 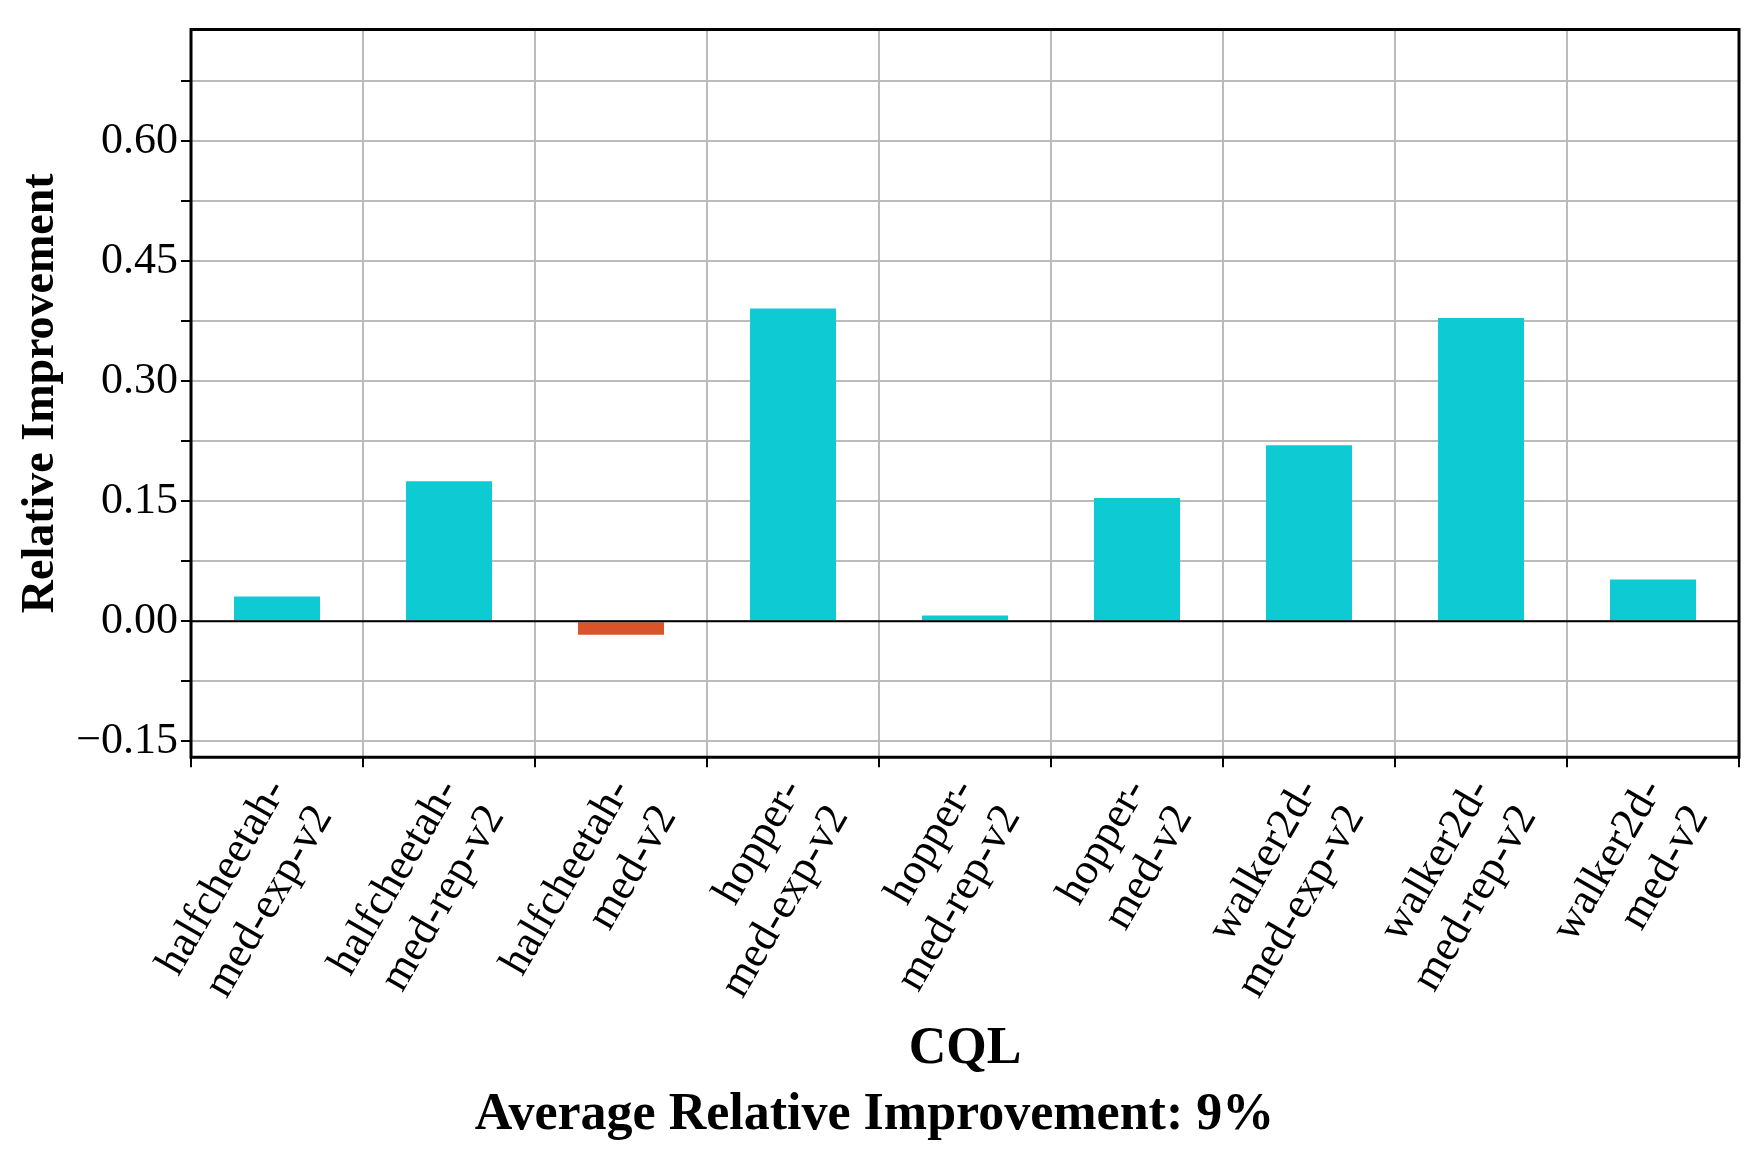 I want to click on y-tick-label: 0.45, so click(x=140, y=258).